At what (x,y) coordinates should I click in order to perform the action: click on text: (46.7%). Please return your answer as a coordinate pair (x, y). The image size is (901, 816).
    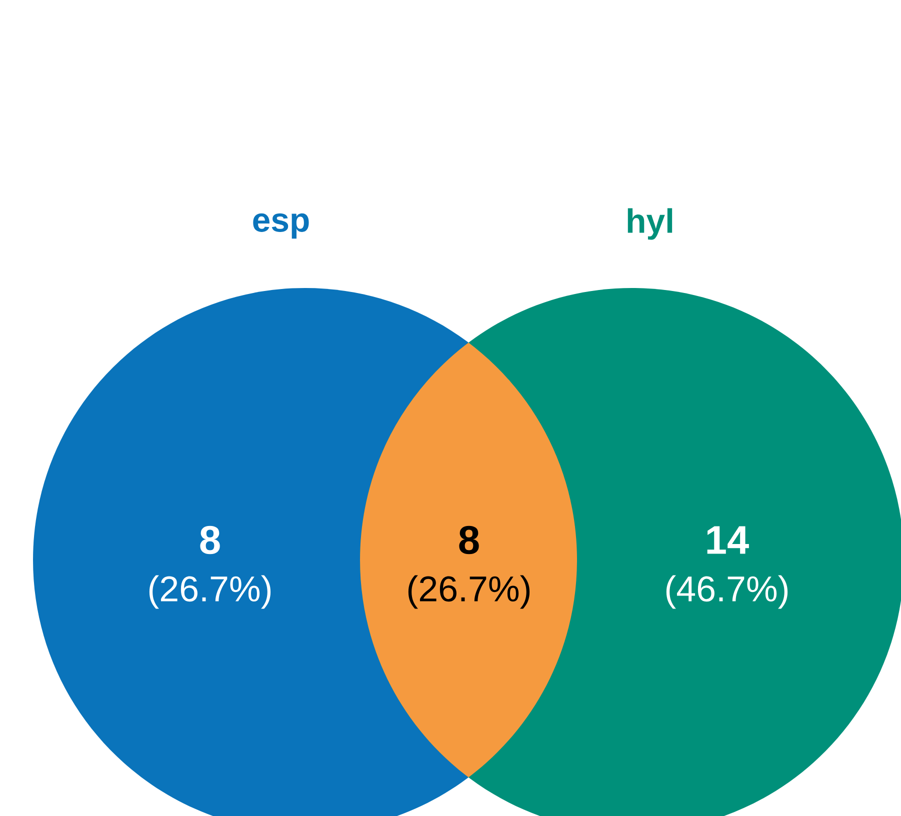
    Looking at the image, I should click on (727, 592).